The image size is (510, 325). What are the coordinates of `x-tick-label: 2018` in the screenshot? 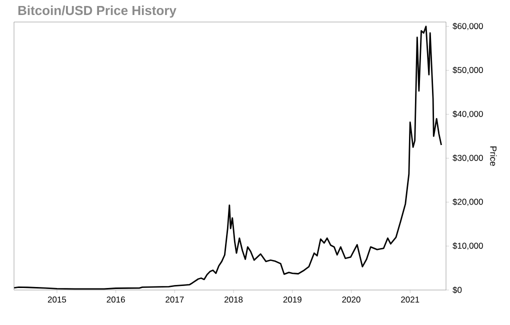 It's located at (233, 299).